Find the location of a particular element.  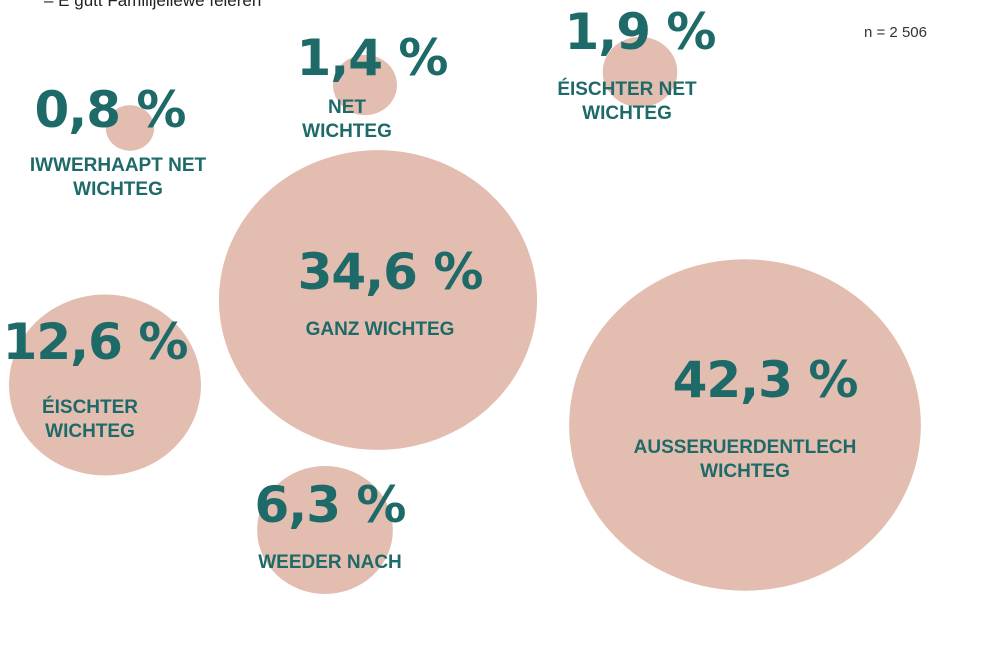

value-label: 34,6 % is located at coordinates (390, 272).